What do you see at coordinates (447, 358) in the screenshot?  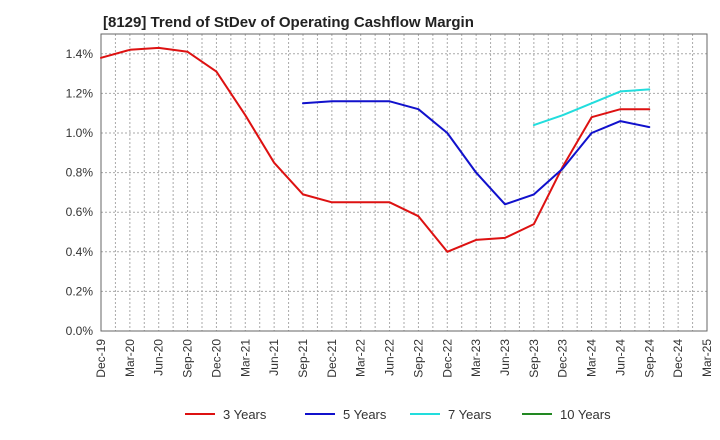 I see `x-tick-label: Dec-22` at bounding box center [447, 358].